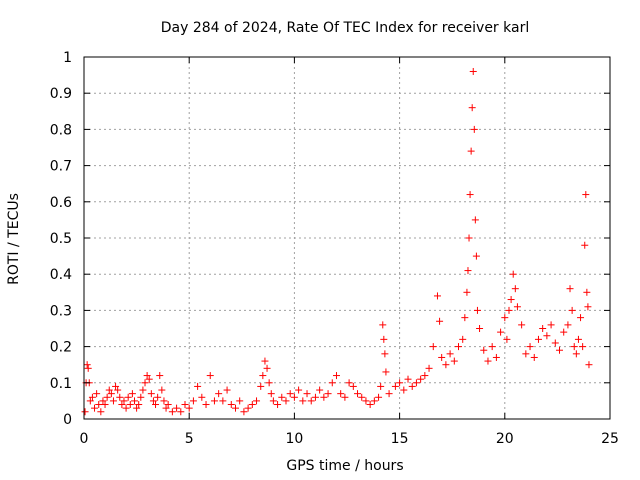 Image resolution: width=640 pixels, height=480 pixels. Describe the element at coordinates (189, 439) in the screenshot. I see `x-tick-label: 5` at that location.